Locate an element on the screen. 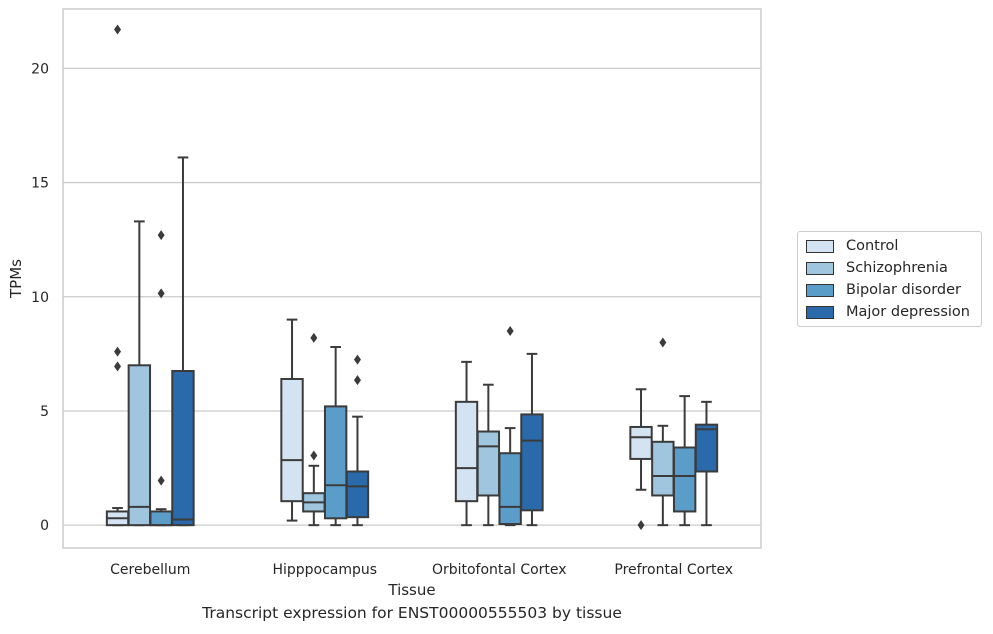 Image resolution: width=993 pixels, height=634 pixels. legend-item-bipolar-disorder: Bipolar disorder is located at coordinates (883, 290).